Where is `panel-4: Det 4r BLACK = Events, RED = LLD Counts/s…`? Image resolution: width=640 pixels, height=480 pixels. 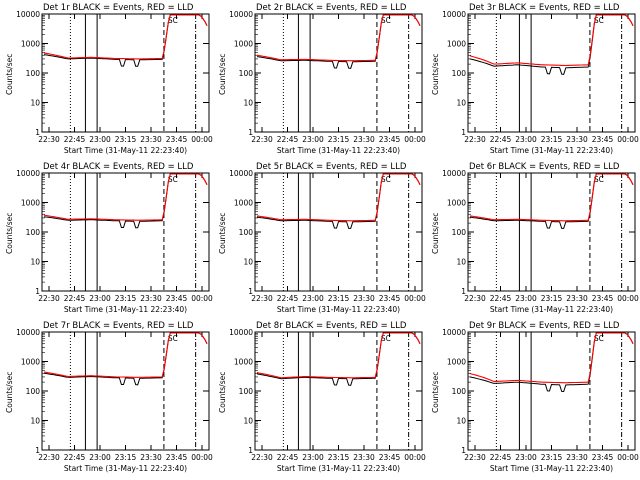 panel-4: Det 4r BLACK = Events, RED = LLD Counts/s… is located at coordinates (109, 238).